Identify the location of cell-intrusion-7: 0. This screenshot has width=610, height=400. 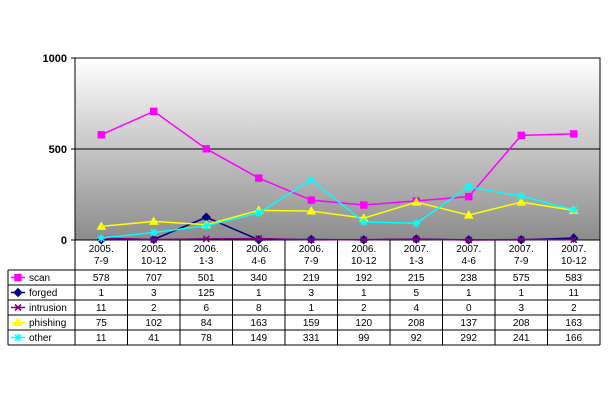
(469, 308).